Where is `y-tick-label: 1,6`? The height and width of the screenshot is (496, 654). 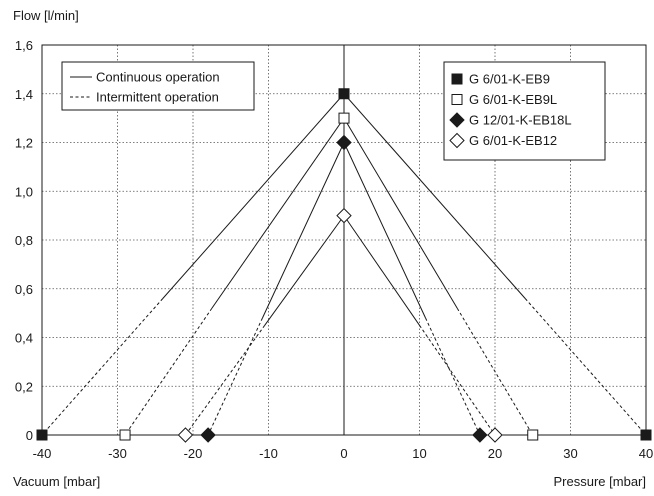 y-tick-label: 1,6 is located at coordinates (24, 45).